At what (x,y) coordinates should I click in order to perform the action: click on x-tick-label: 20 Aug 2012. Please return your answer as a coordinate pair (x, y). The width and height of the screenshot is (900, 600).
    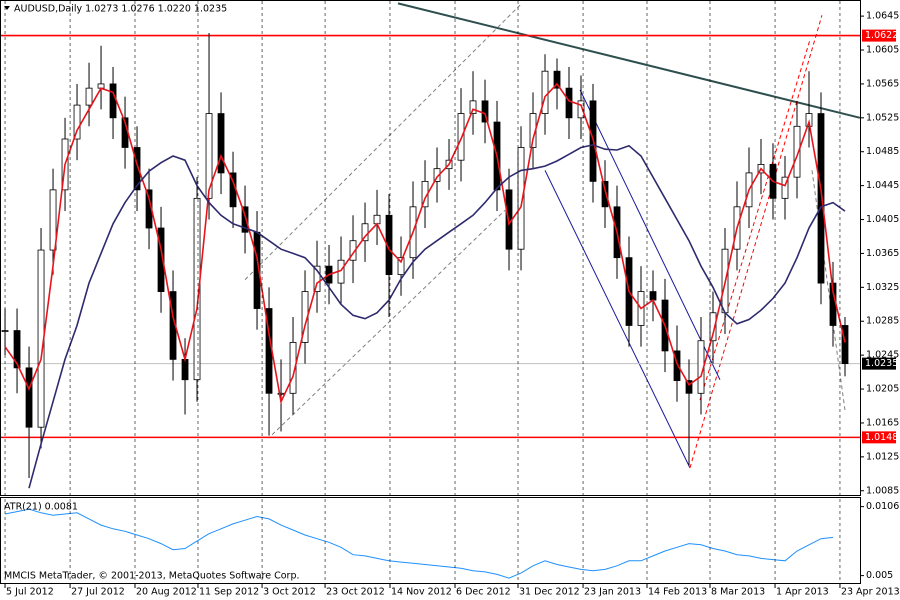
    Looking at the image, I should click on (166, 592).